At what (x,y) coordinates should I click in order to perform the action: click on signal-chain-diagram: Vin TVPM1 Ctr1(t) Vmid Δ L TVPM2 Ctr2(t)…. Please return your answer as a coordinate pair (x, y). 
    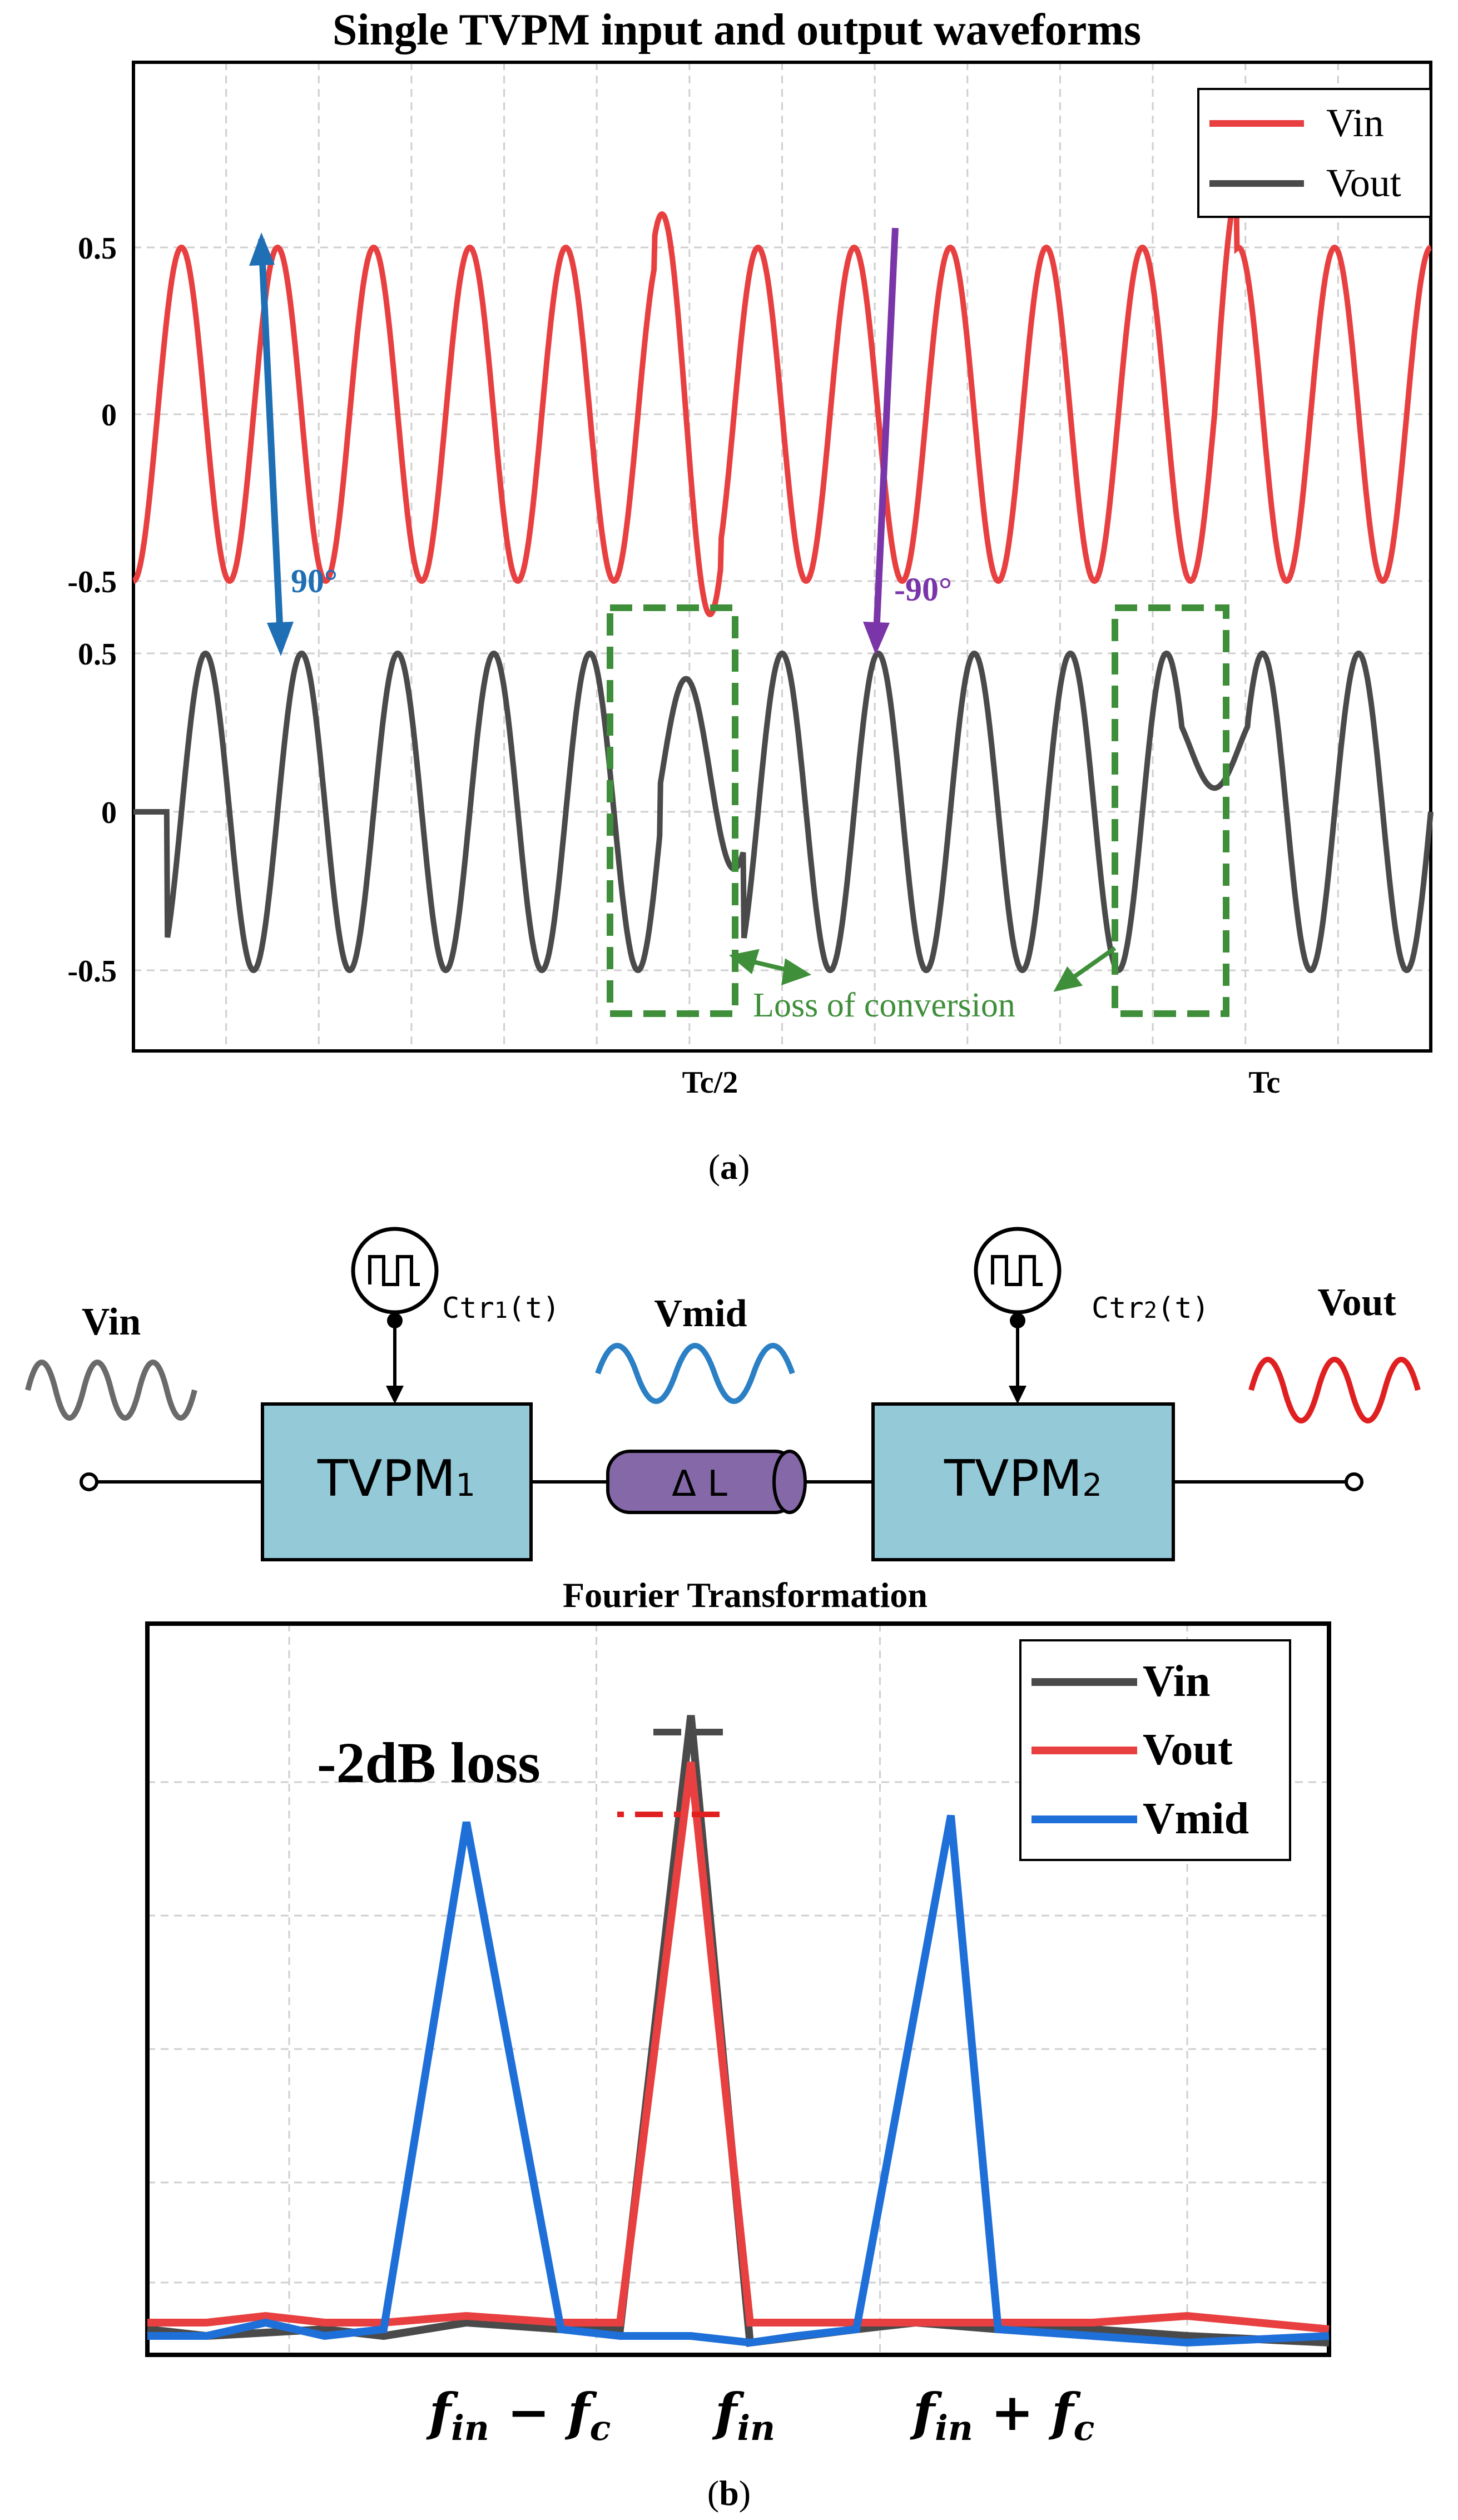
    Looking at the image, I should click on (723, 1394).